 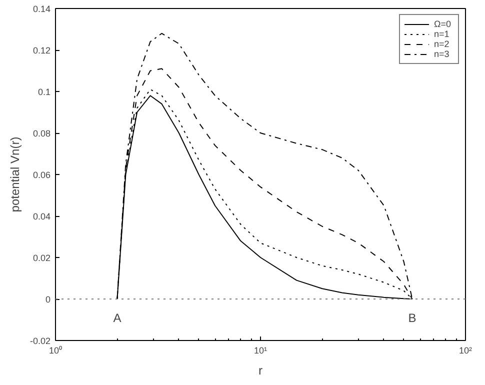 I want to click on legend-label: n=3, so click(x=442, y=54).